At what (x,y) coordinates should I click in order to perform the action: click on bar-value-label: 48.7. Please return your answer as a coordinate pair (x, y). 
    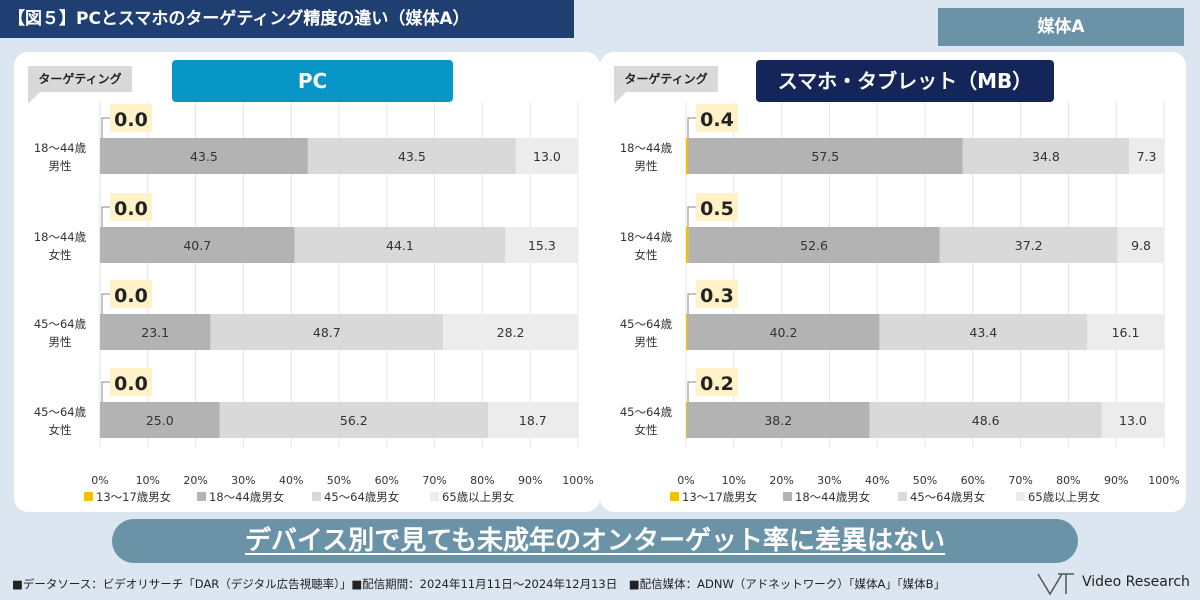
    Looking at the image, I should click on (327, 332).